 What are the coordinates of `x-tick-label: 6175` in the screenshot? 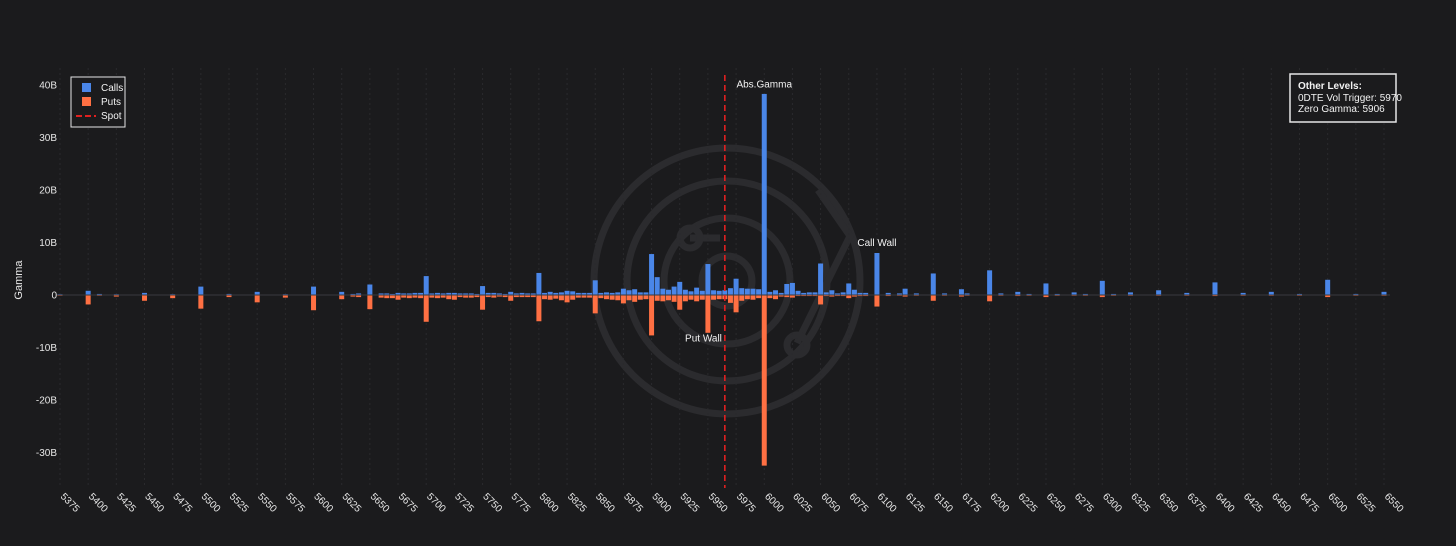 It's located at (971, 503).